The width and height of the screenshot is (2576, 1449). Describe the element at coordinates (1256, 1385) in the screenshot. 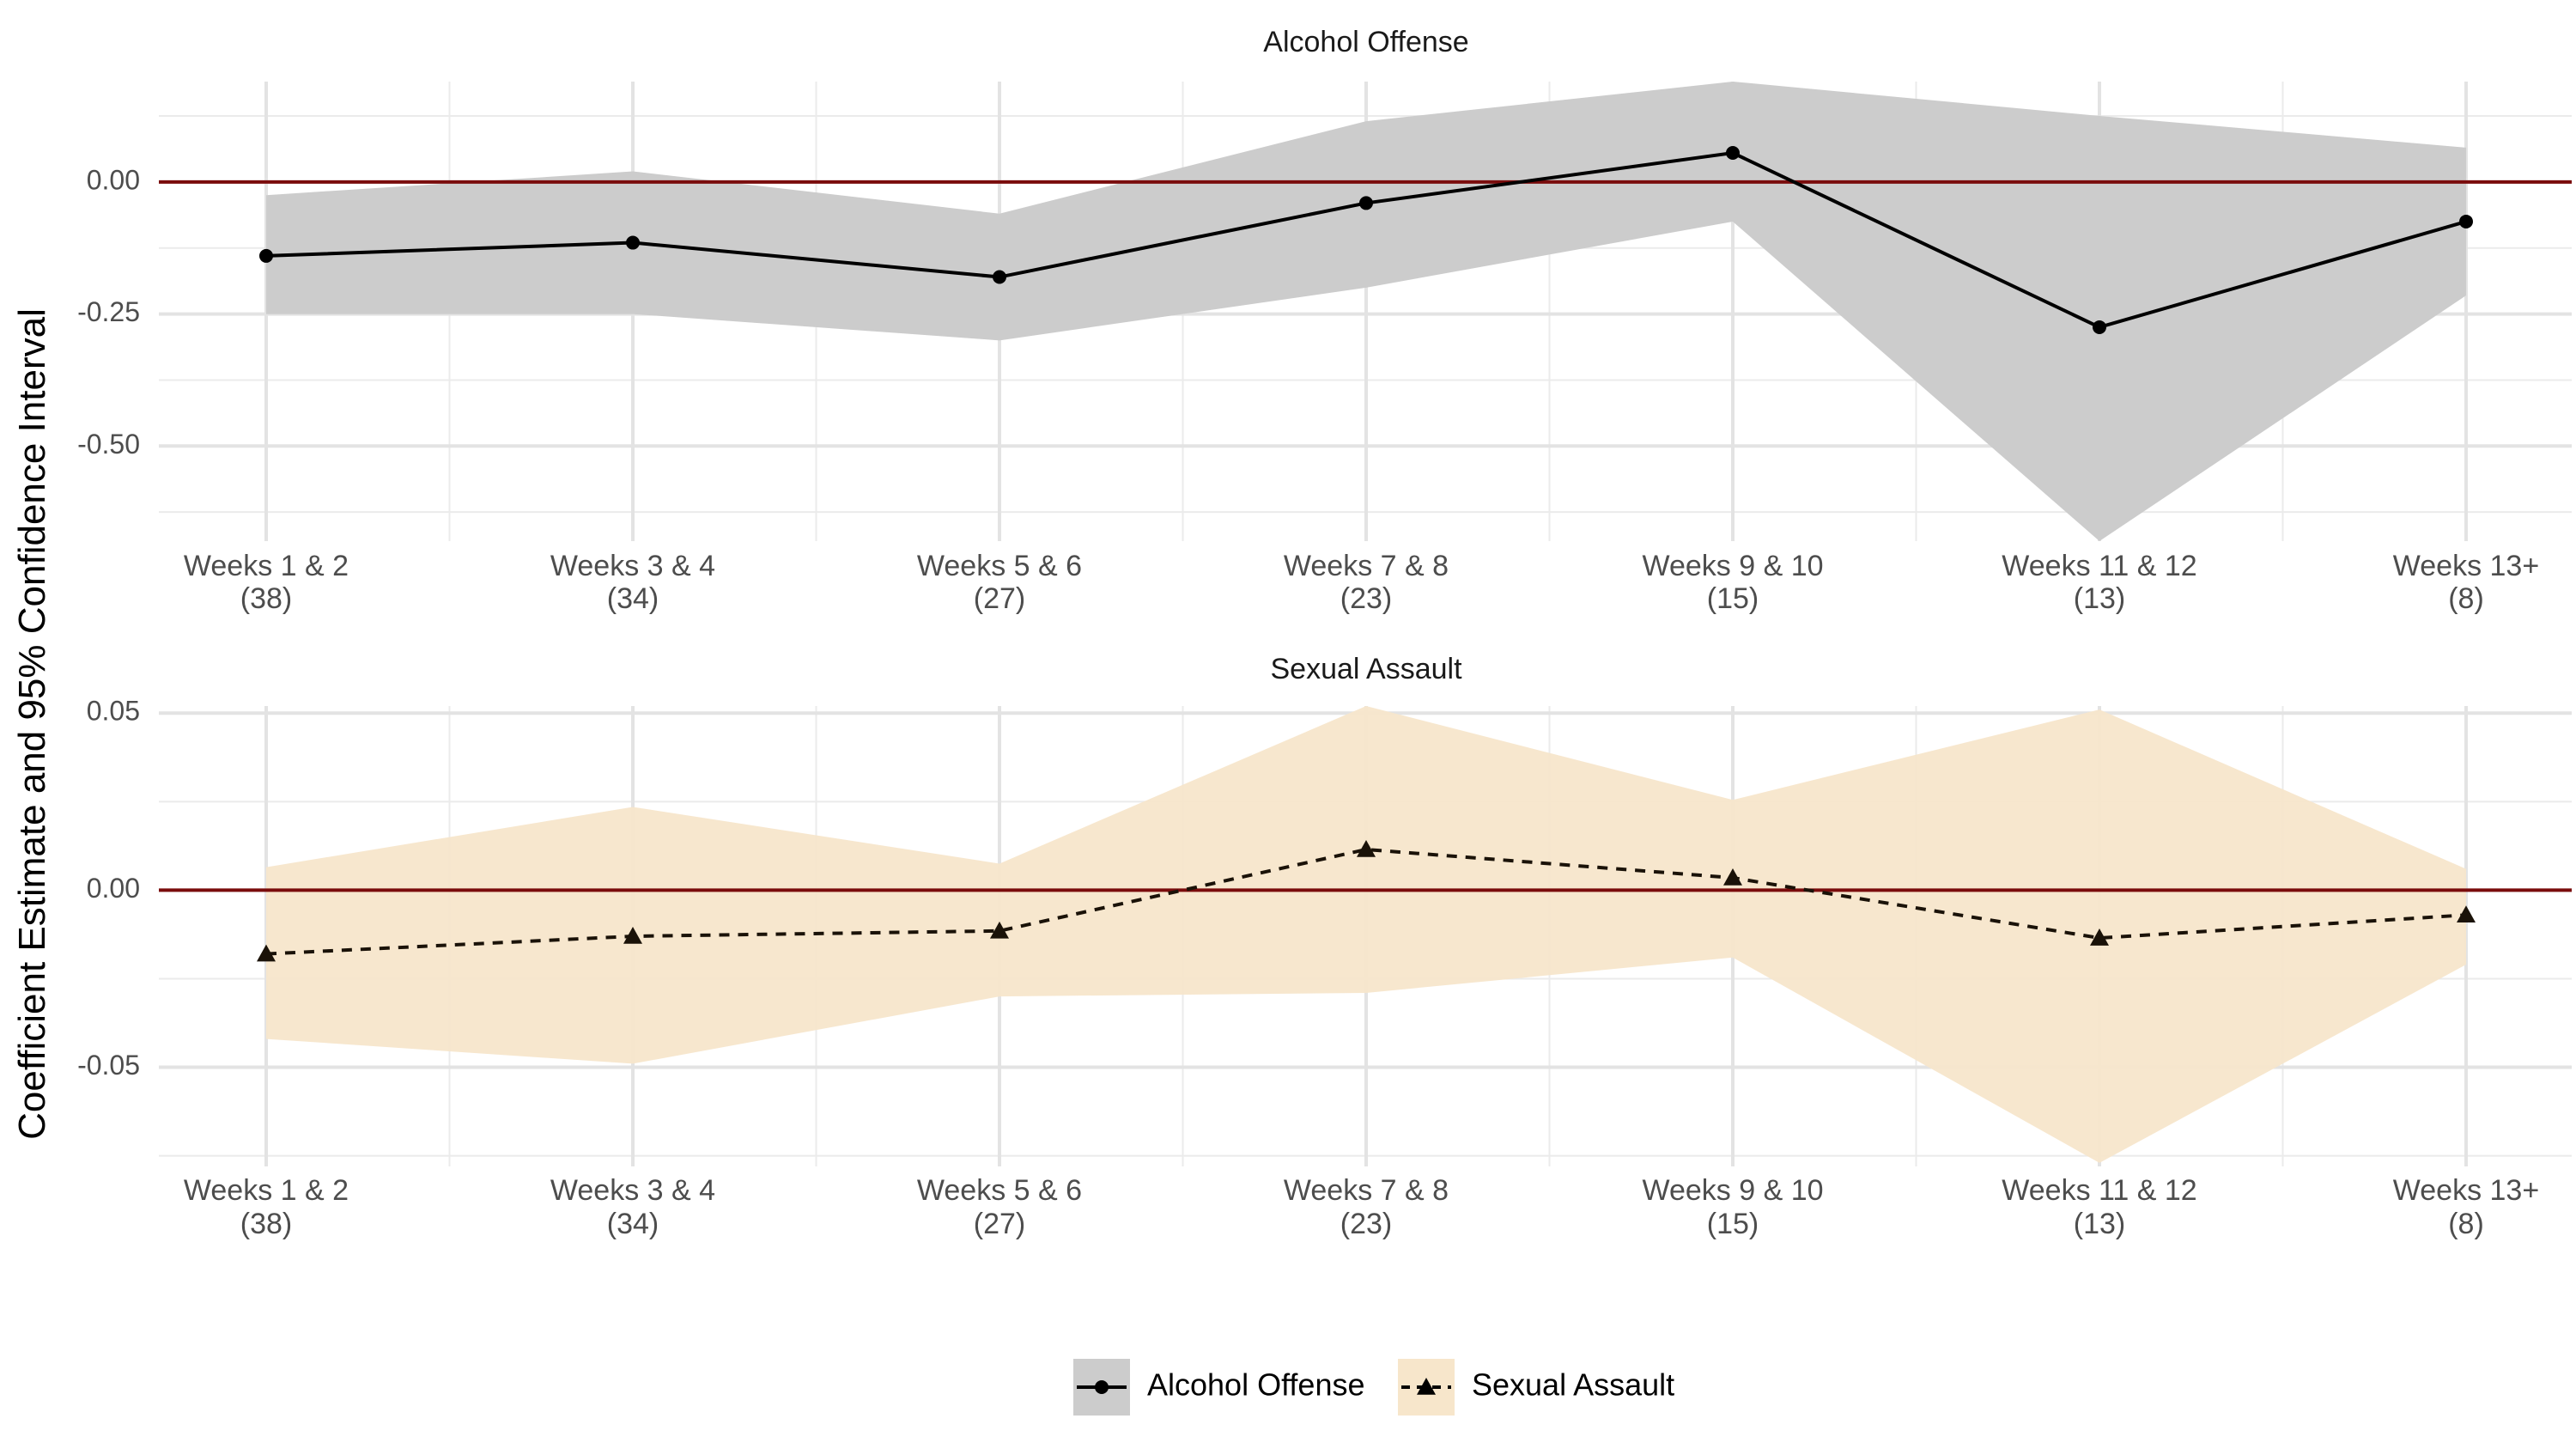

I see `legend-label: Alcohol Offense` at that location.